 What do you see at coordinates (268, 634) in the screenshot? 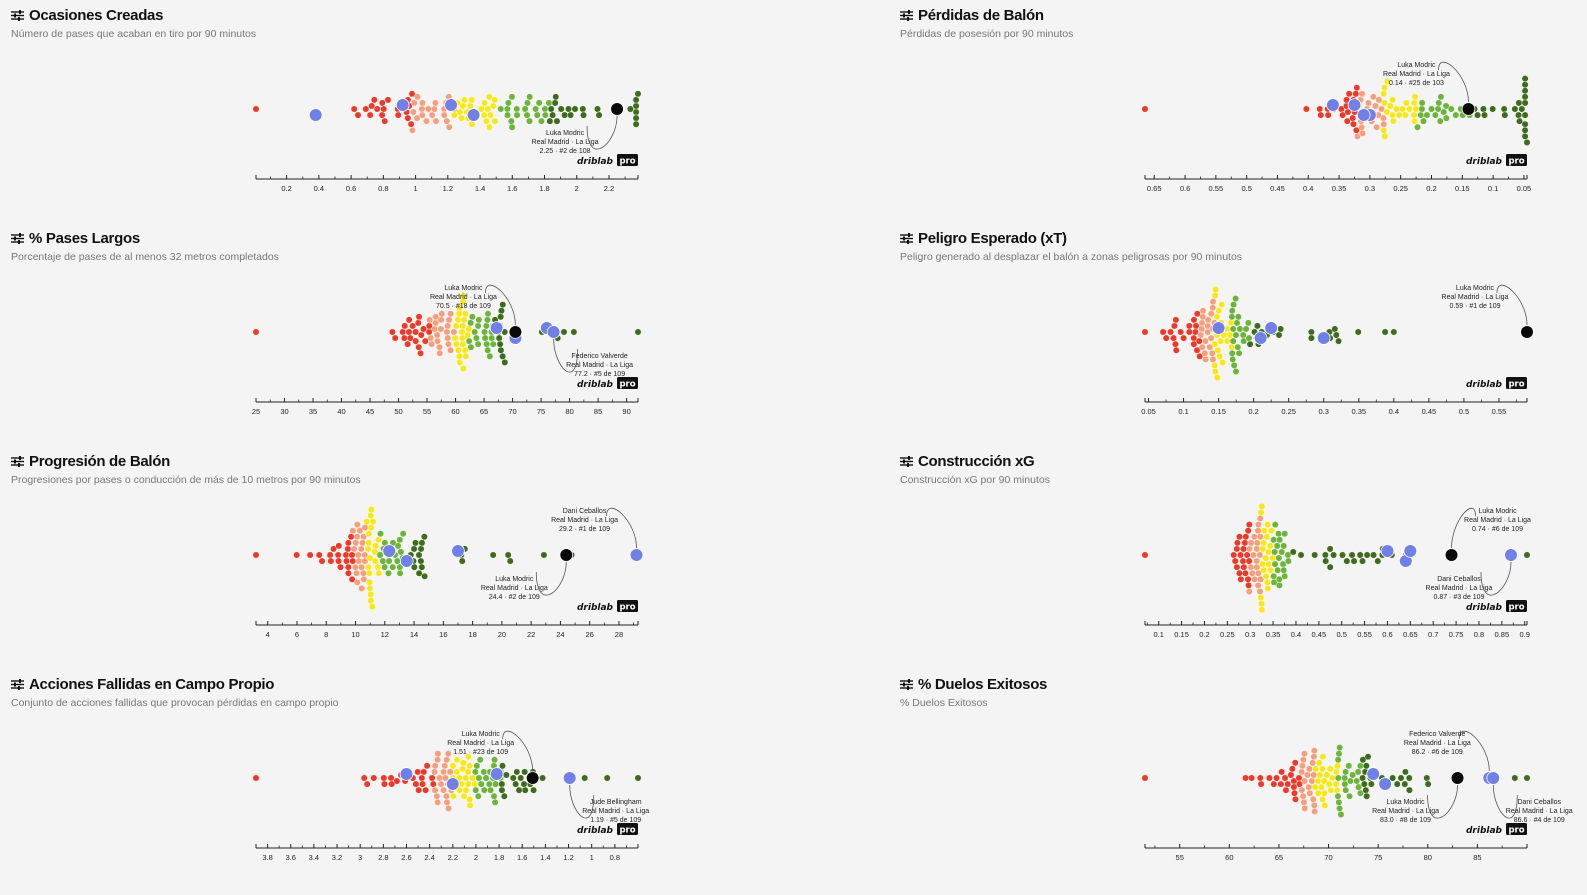
I see `x-tick-label: 4` at bounding box center [268, 634].